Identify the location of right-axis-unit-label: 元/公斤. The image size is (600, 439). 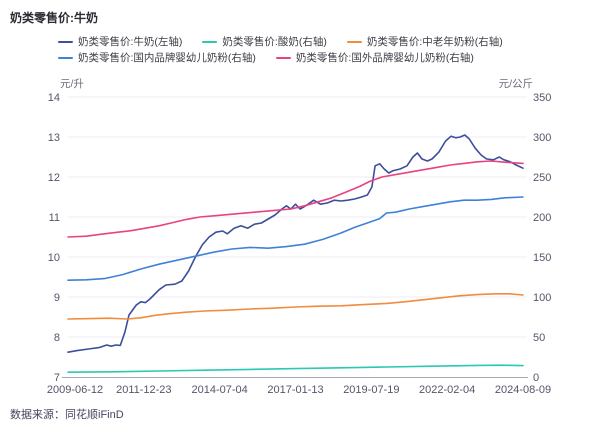
(515, 84).